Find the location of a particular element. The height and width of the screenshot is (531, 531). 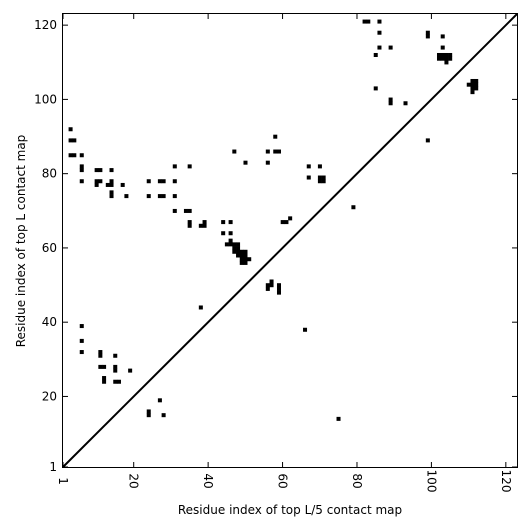

x-tick-label: 80 is located at coordinates (357, 480).